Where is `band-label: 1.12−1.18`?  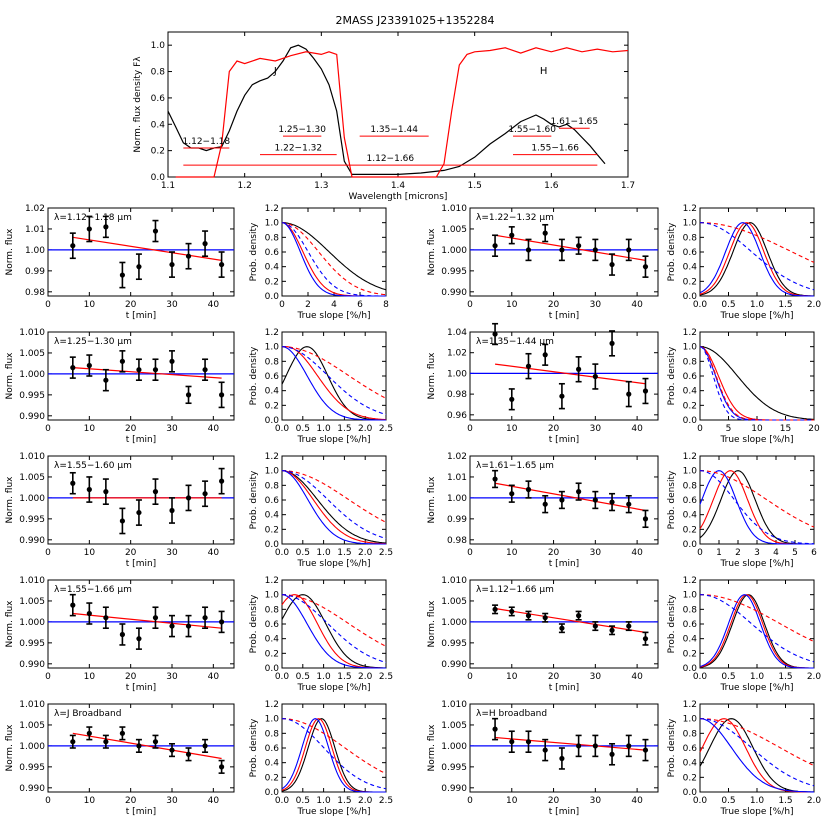 band-label: 1.12−1.18 is located at coordinates (207, 142).